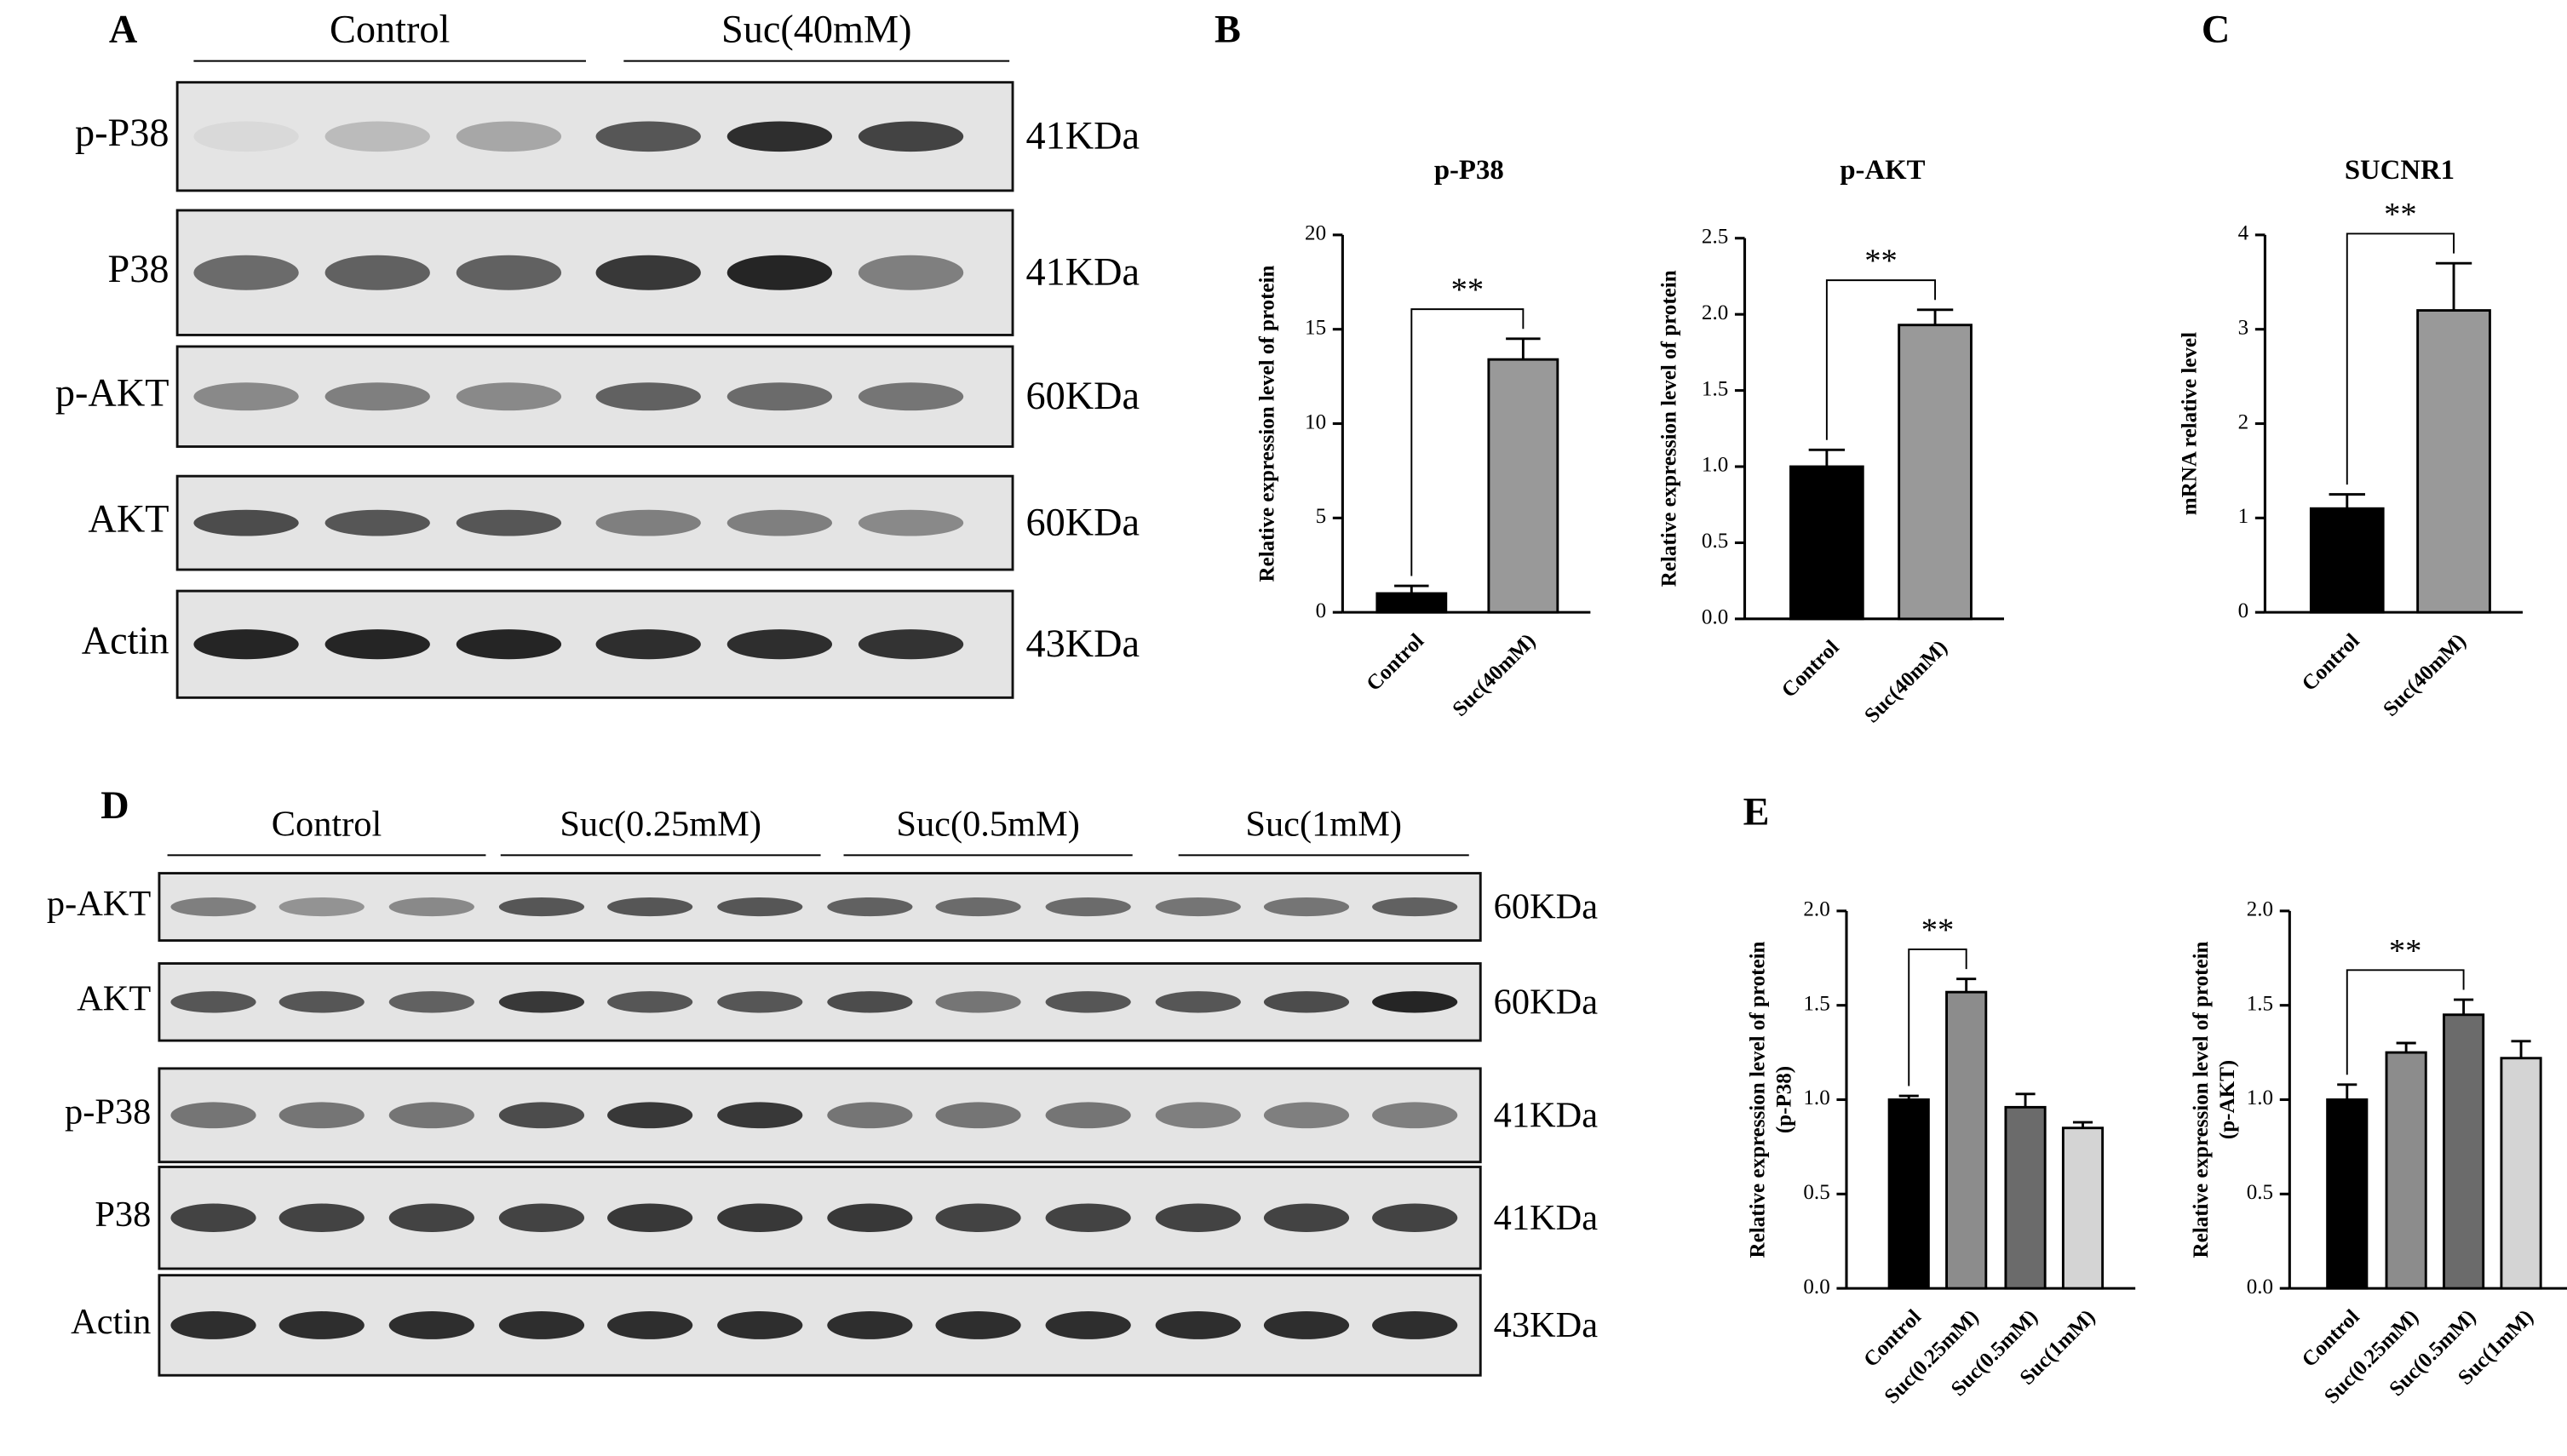 This screenshot has height=1456, width=2567. What do you see at coordinates (1228, 30) in the screenshot?
I see `panel-label: B` at bounding box center [1228, 30].